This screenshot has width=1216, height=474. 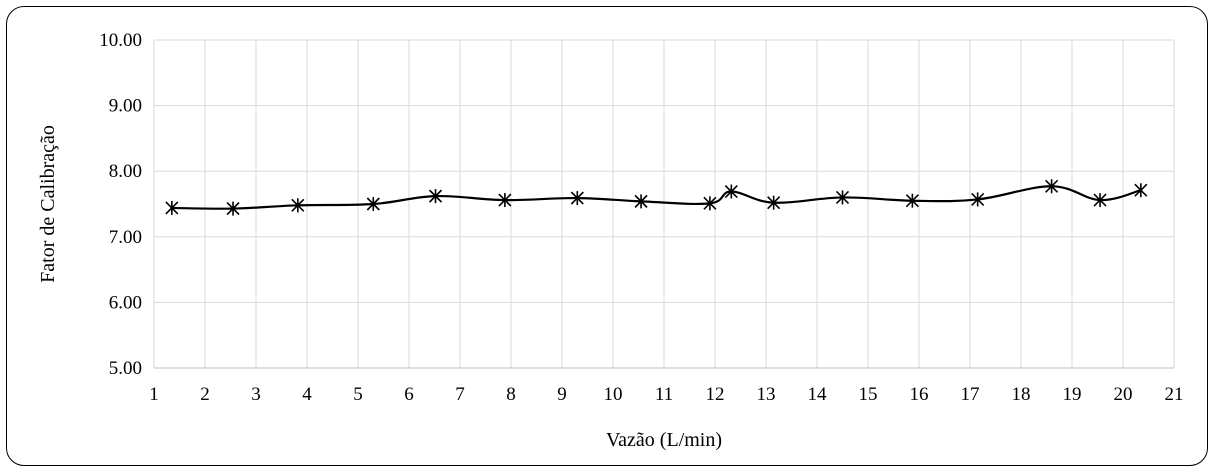 What do you see at coordinates (1174, 394) in the screenshot?
I see `x-tick-label: 21` at bounding box center [1174, 394].